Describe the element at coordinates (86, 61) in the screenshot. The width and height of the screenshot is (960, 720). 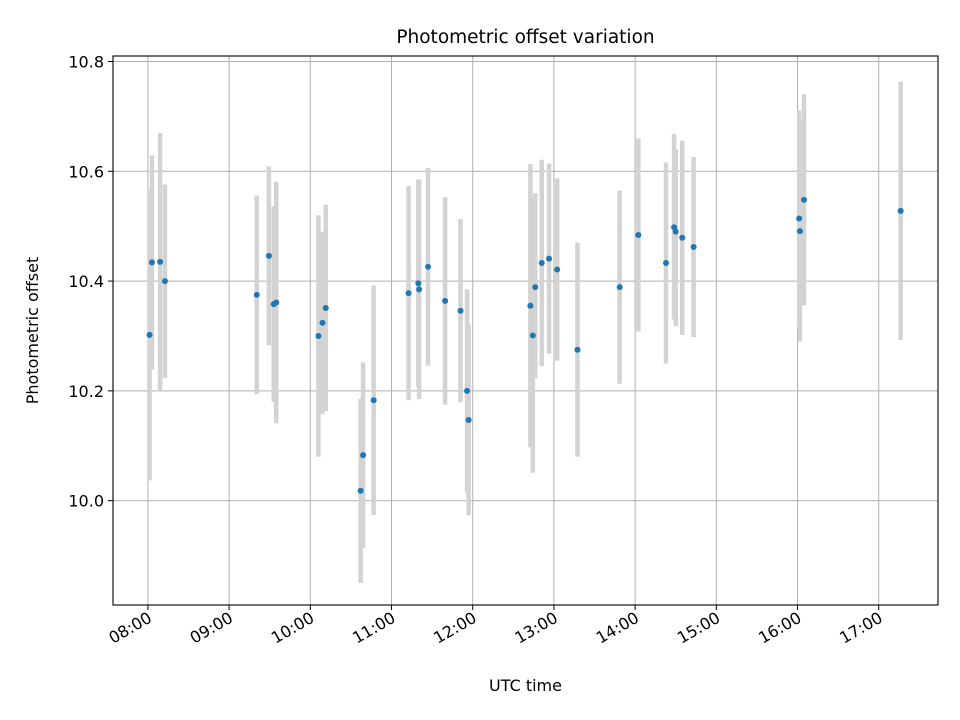
I see `y-tick-label: 10.8` at that location.